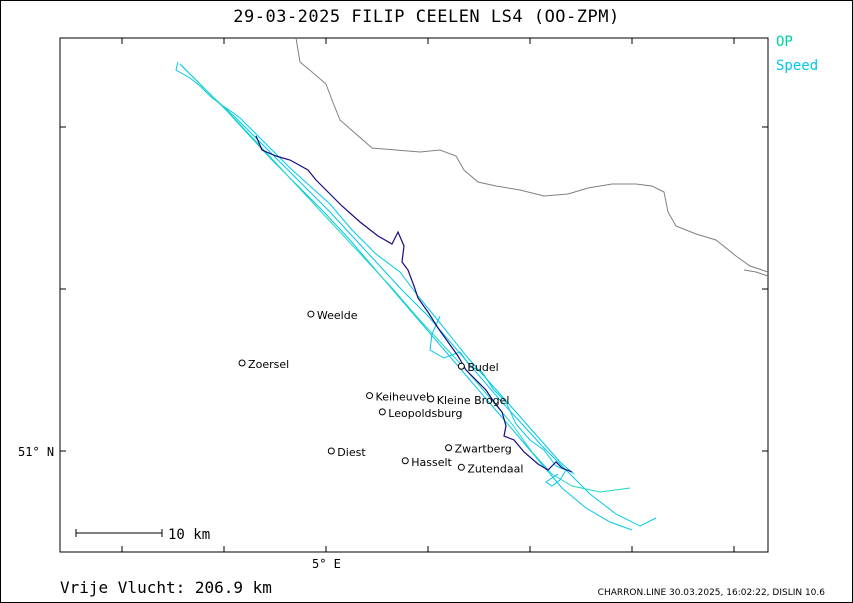 The height and width of the screenshot is (603, 853). I want to click on place-marker-diest, so click(331, 451).